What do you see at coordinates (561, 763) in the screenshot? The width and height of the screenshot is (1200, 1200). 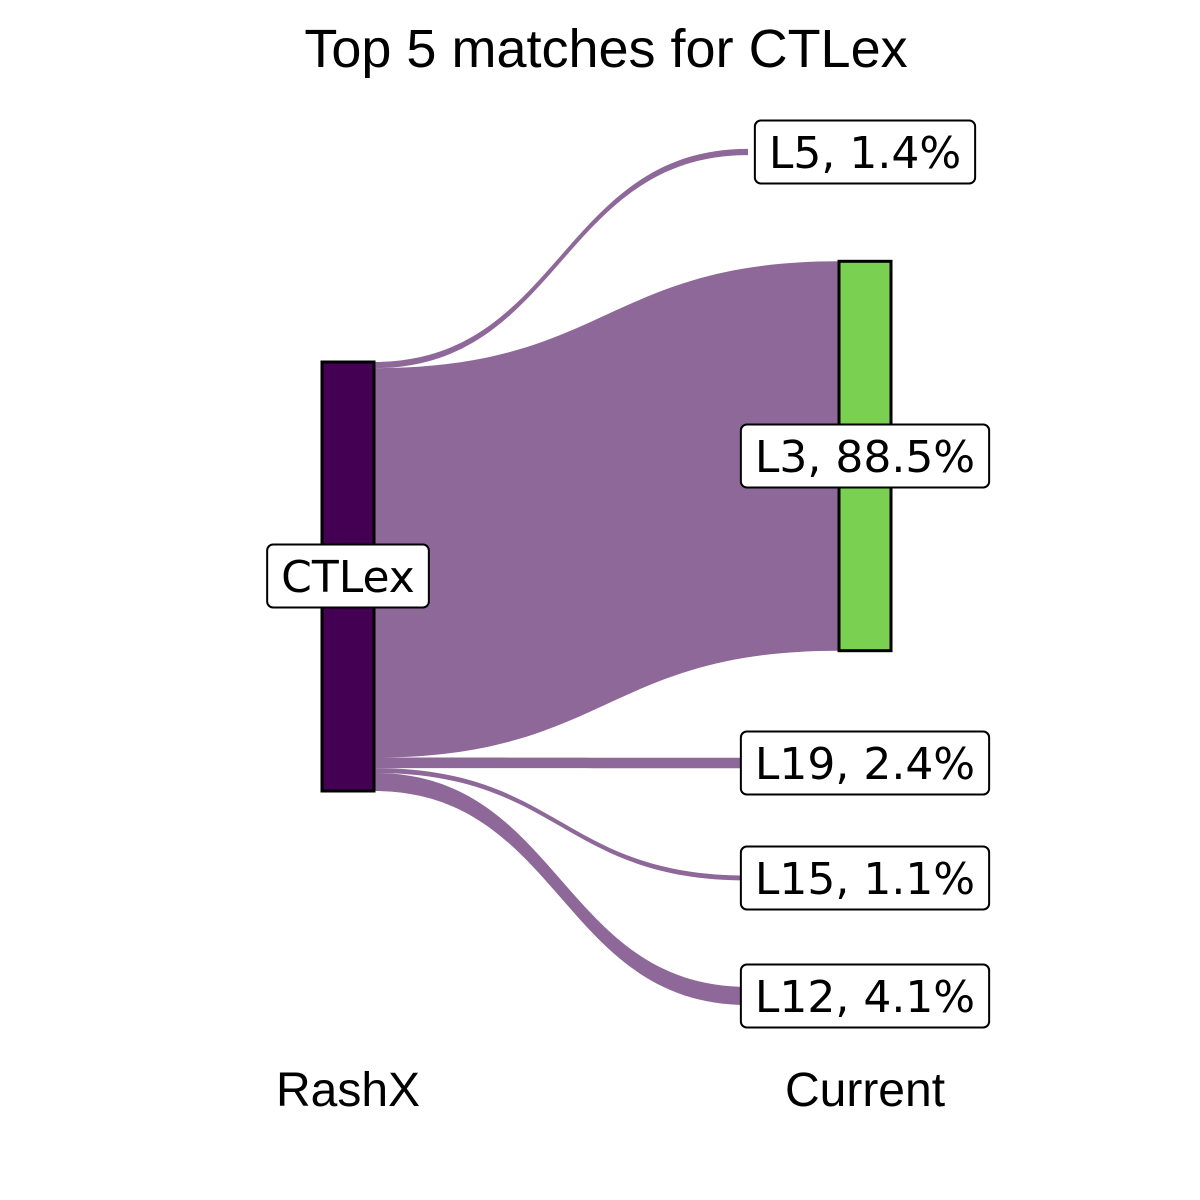 I see `flow-l19` at bounding box center [561, 763].